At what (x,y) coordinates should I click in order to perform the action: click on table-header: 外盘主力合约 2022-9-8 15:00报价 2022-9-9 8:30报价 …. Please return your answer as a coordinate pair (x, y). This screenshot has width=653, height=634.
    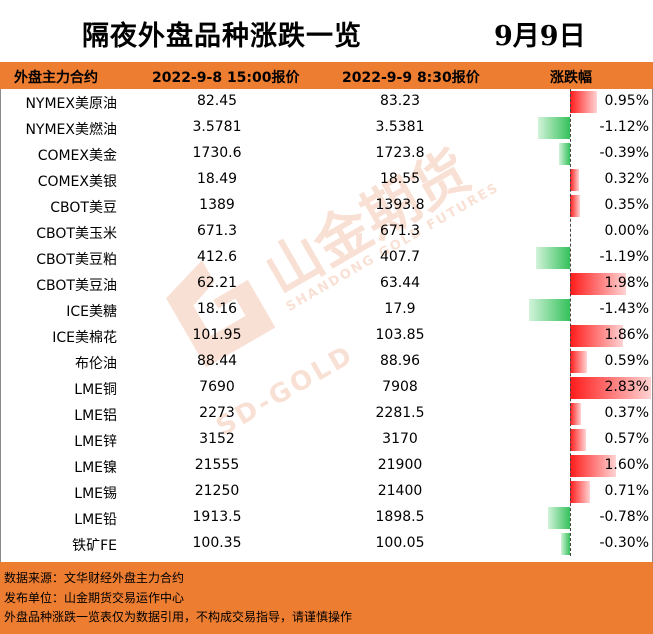
    Looking at the image, I should click on (326, 75).